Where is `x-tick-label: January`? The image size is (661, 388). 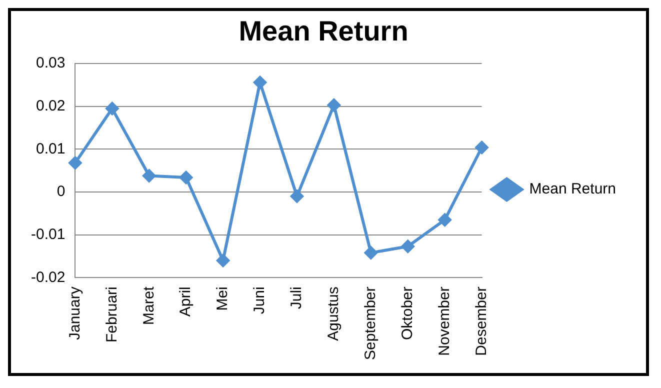 x-tick-label: January is located at coordinates (75, 313).